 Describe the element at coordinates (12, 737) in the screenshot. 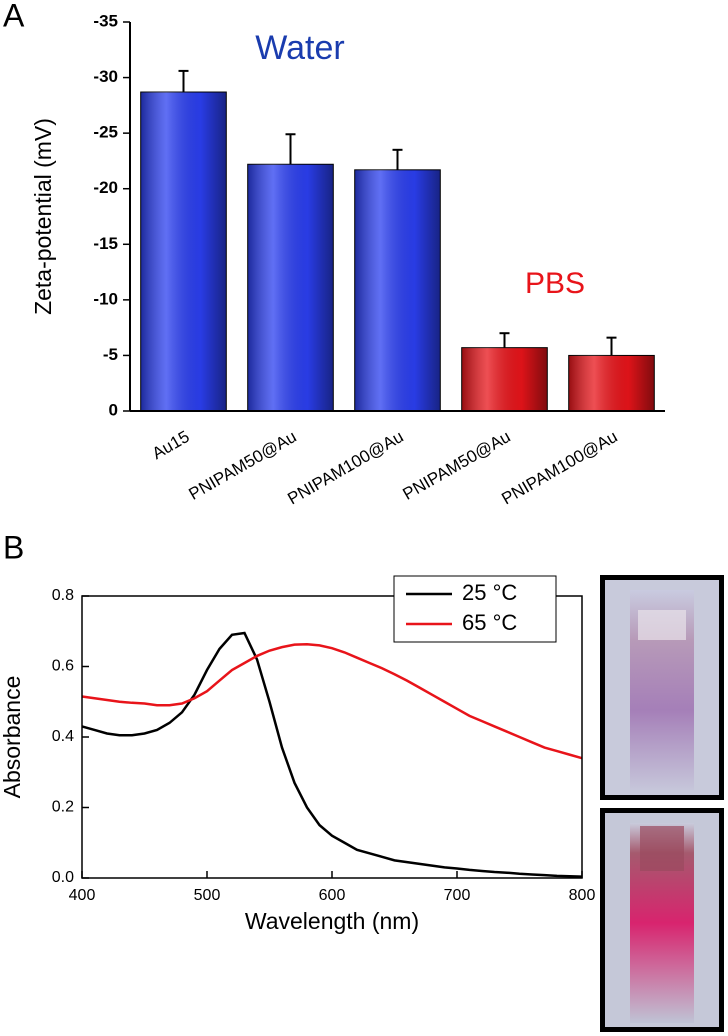

I see `y-axis-label: Absorbance` at that location.